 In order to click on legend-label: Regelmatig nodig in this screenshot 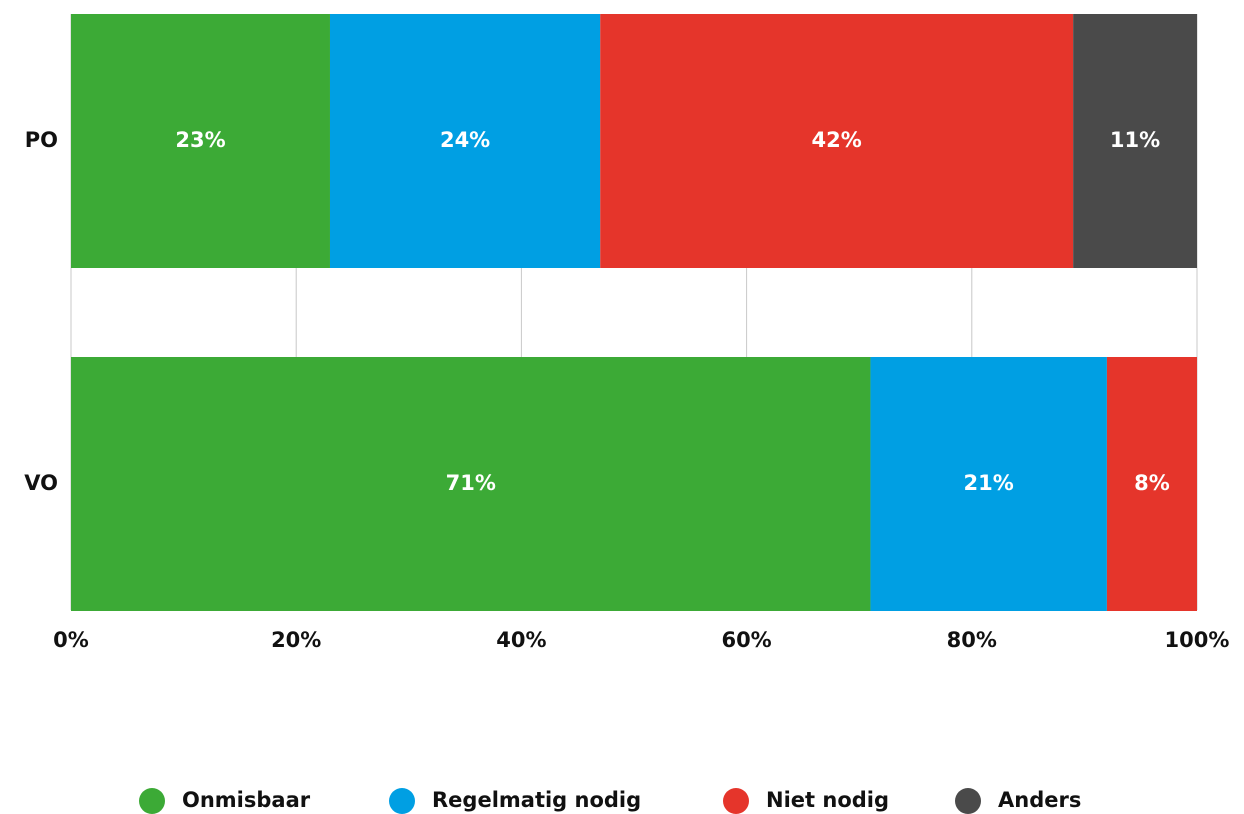, I will do `click(536, 800)`.